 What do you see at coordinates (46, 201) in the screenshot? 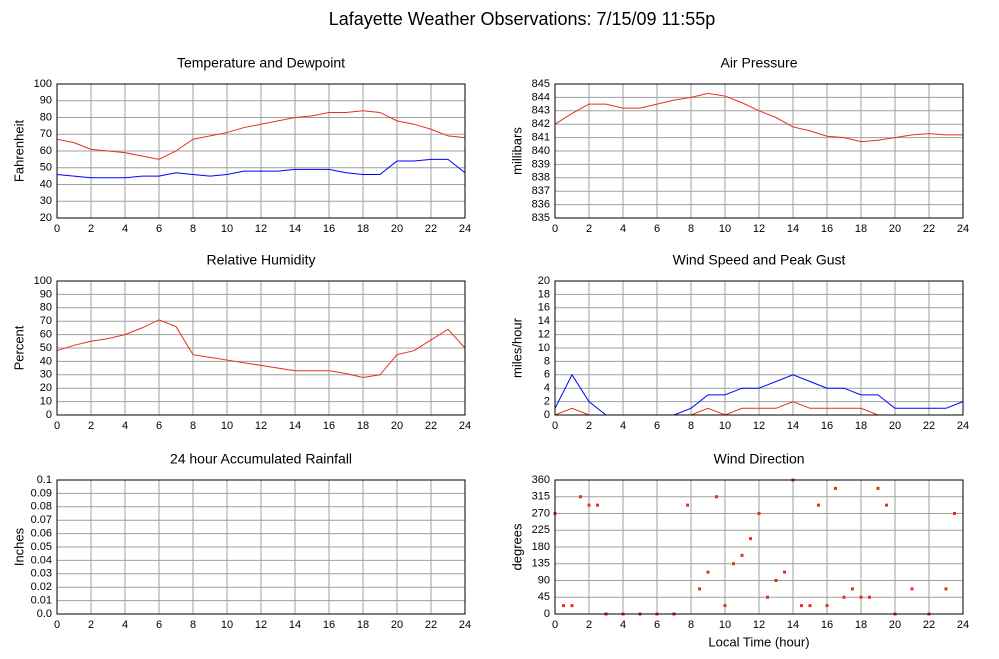
I see `y-tick-label: 30` at bounding box center [46, 201].